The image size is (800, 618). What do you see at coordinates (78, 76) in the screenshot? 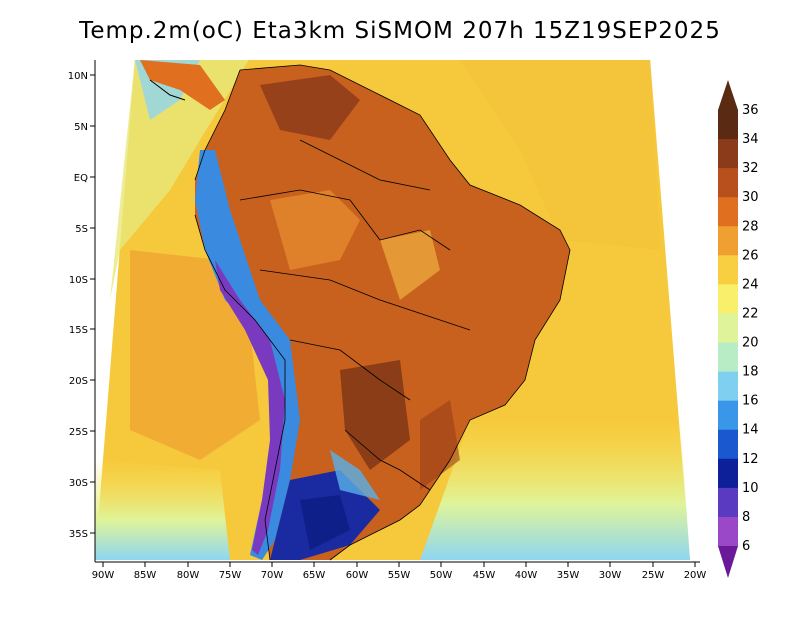
I see `lat-tick-label: 10N` at bounding box center [78, 76].